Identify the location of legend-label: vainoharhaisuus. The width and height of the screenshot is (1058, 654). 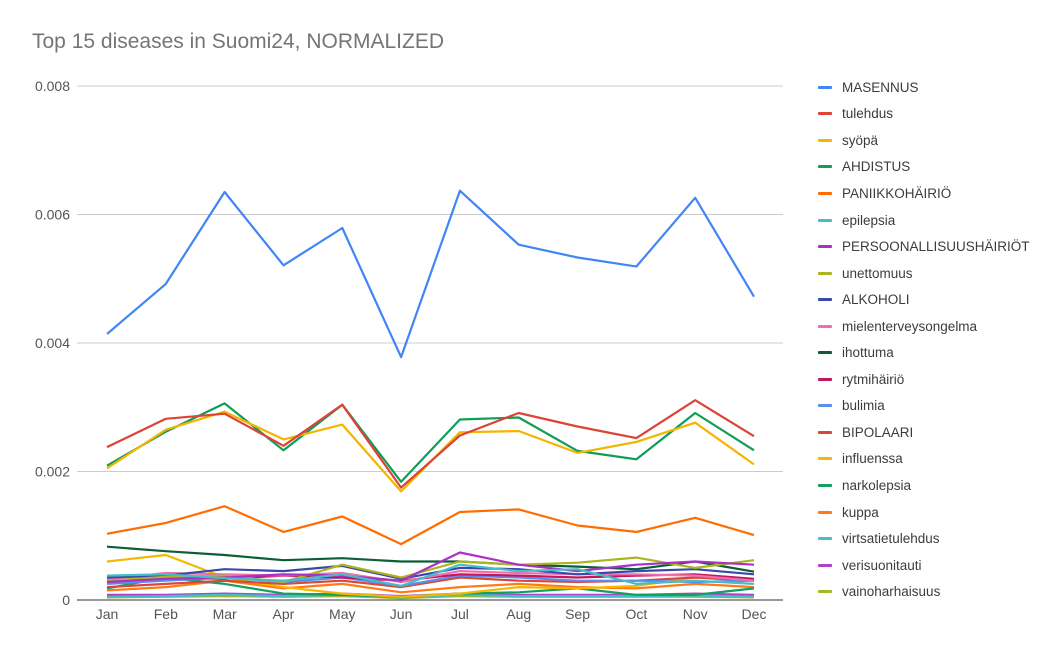
(891, 592).